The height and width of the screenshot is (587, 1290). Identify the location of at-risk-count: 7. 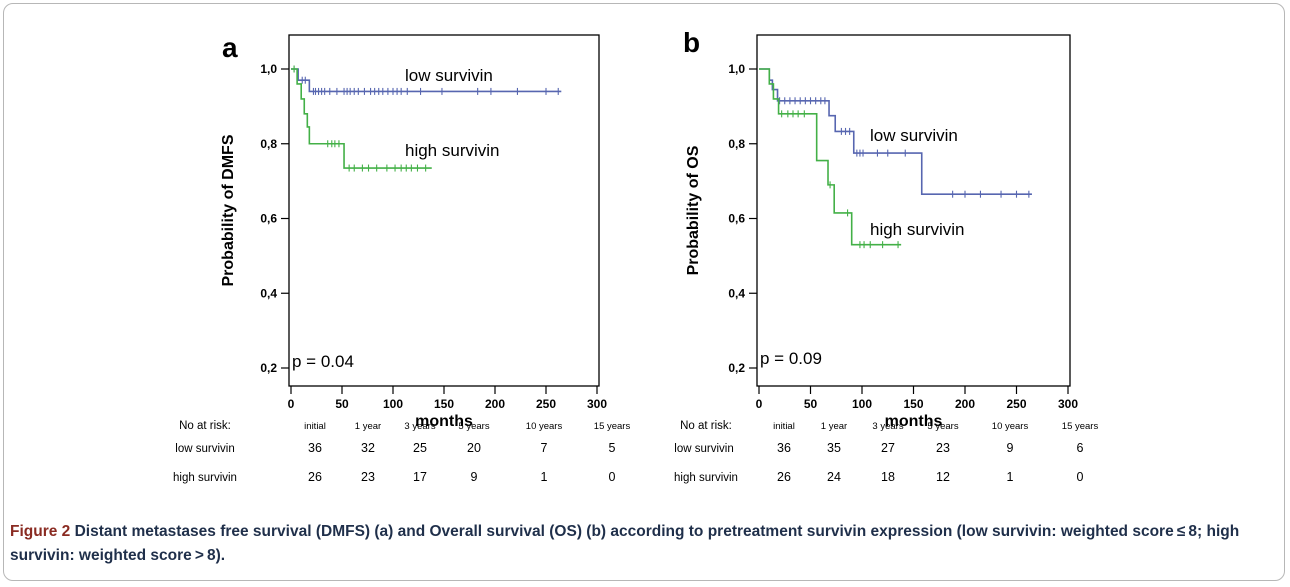
(544, 448).